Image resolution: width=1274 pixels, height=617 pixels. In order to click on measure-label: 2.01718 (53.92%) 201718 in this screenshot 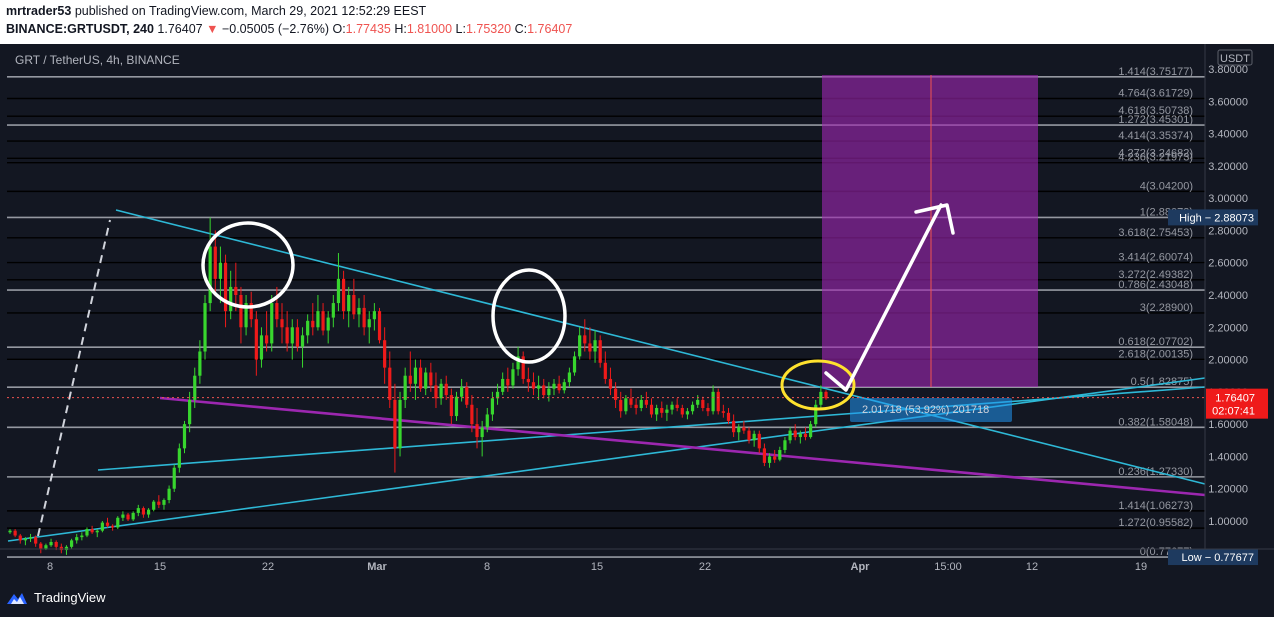, I will do `click(925, 410)`.